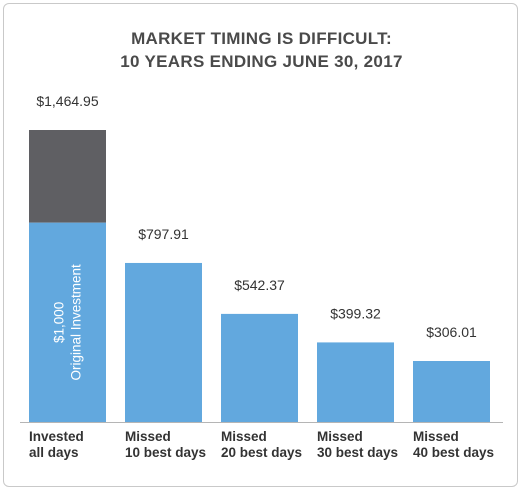 Image resolution: width=523 pixels, height=492 pixels. What do you see at coordinates (453, 452) in the screenshot?
I see `category-label: 40 best days` at bounding box center [453, 452].